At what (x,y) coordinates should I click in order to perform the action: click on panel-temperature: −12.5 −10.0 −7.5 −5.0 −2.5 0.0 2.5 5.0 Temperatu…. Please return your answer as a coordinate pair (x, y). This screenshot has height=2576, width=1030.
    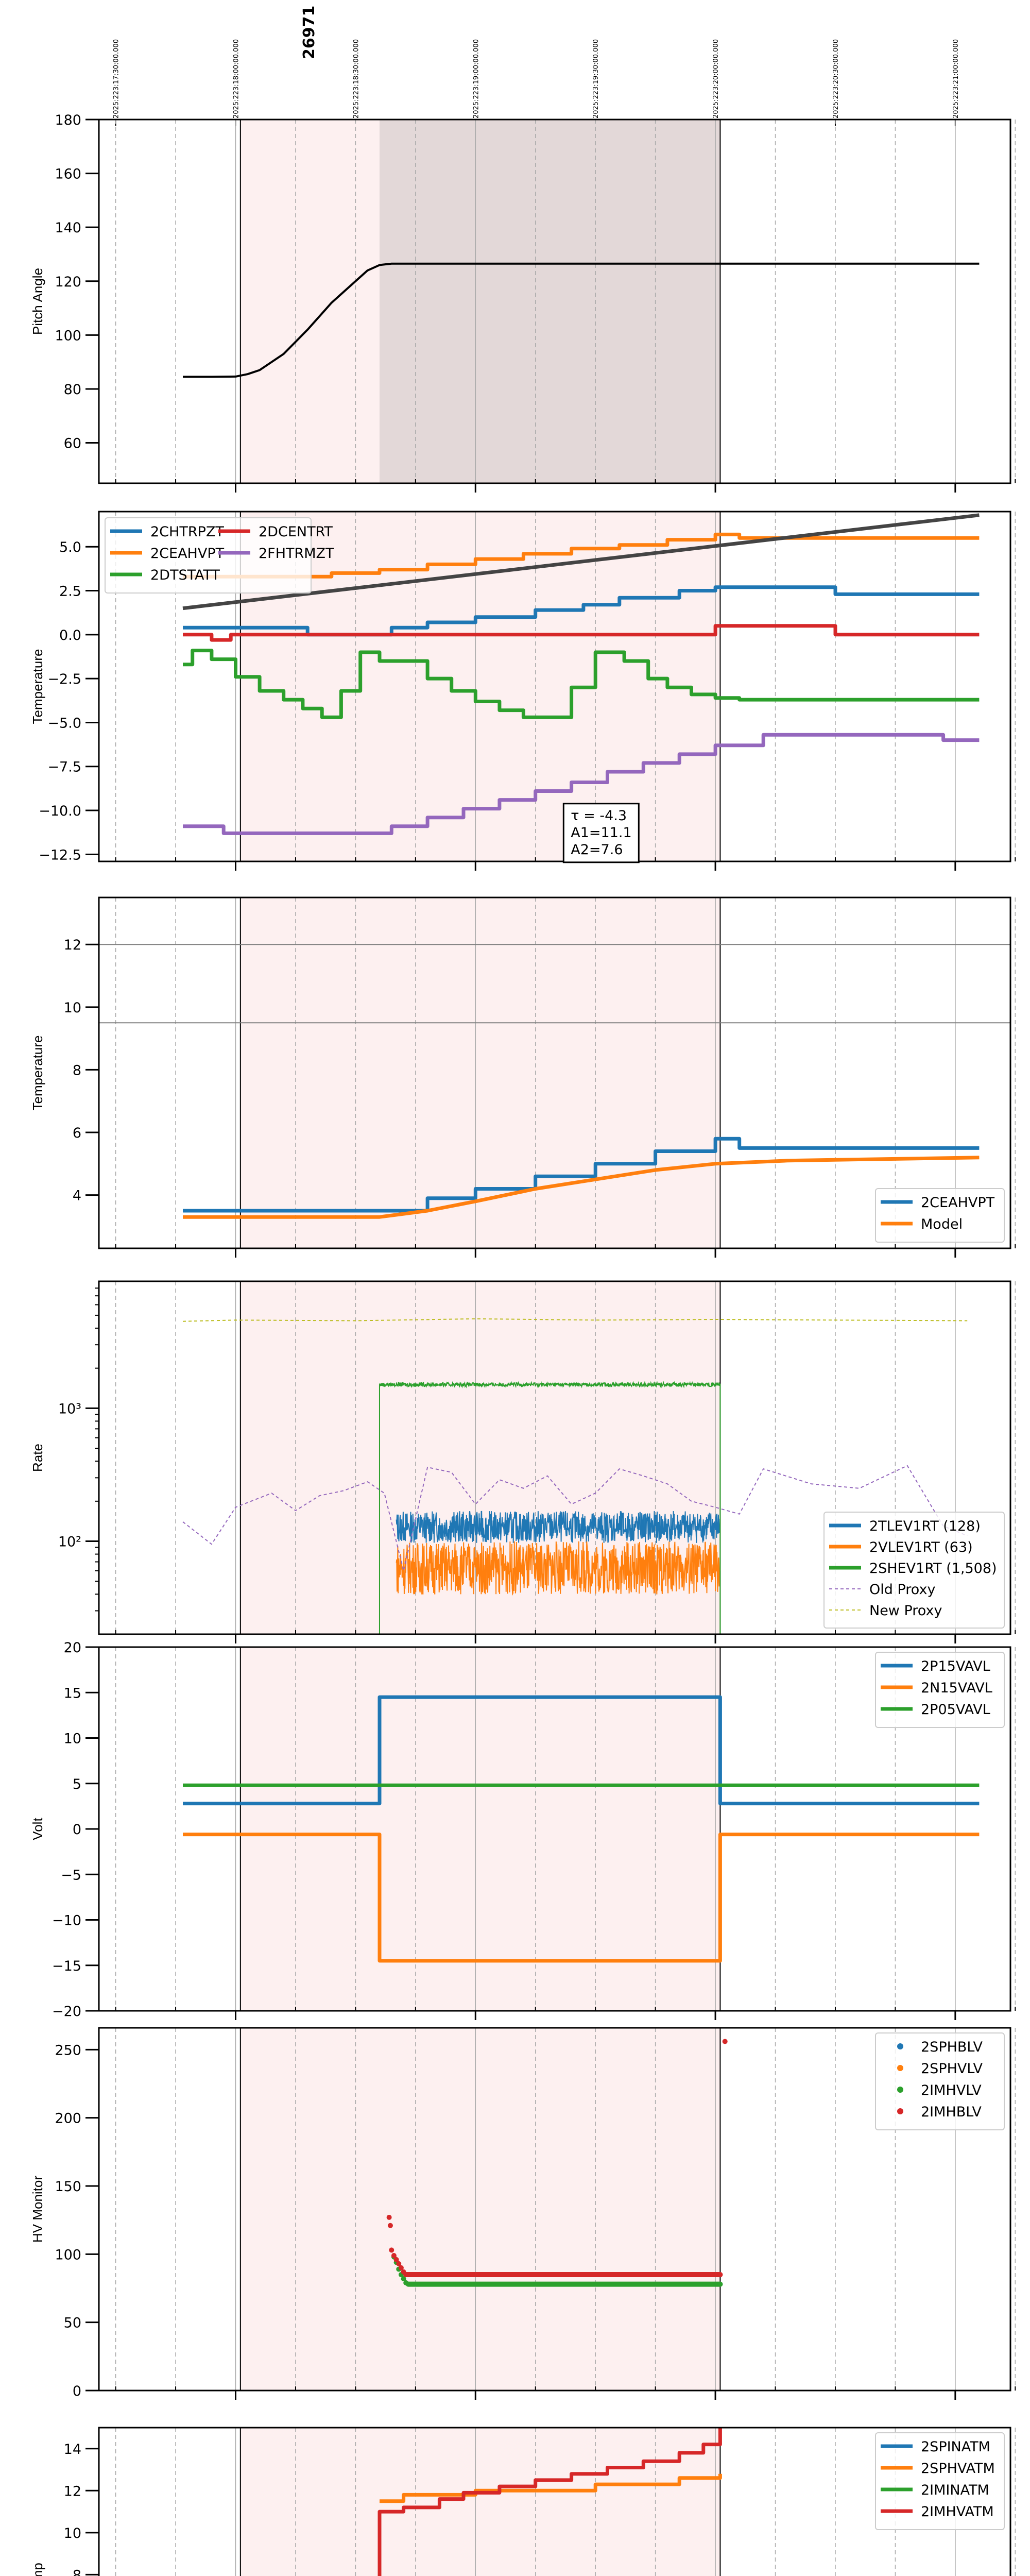
    Looking at the image, I should click on (523, 691).